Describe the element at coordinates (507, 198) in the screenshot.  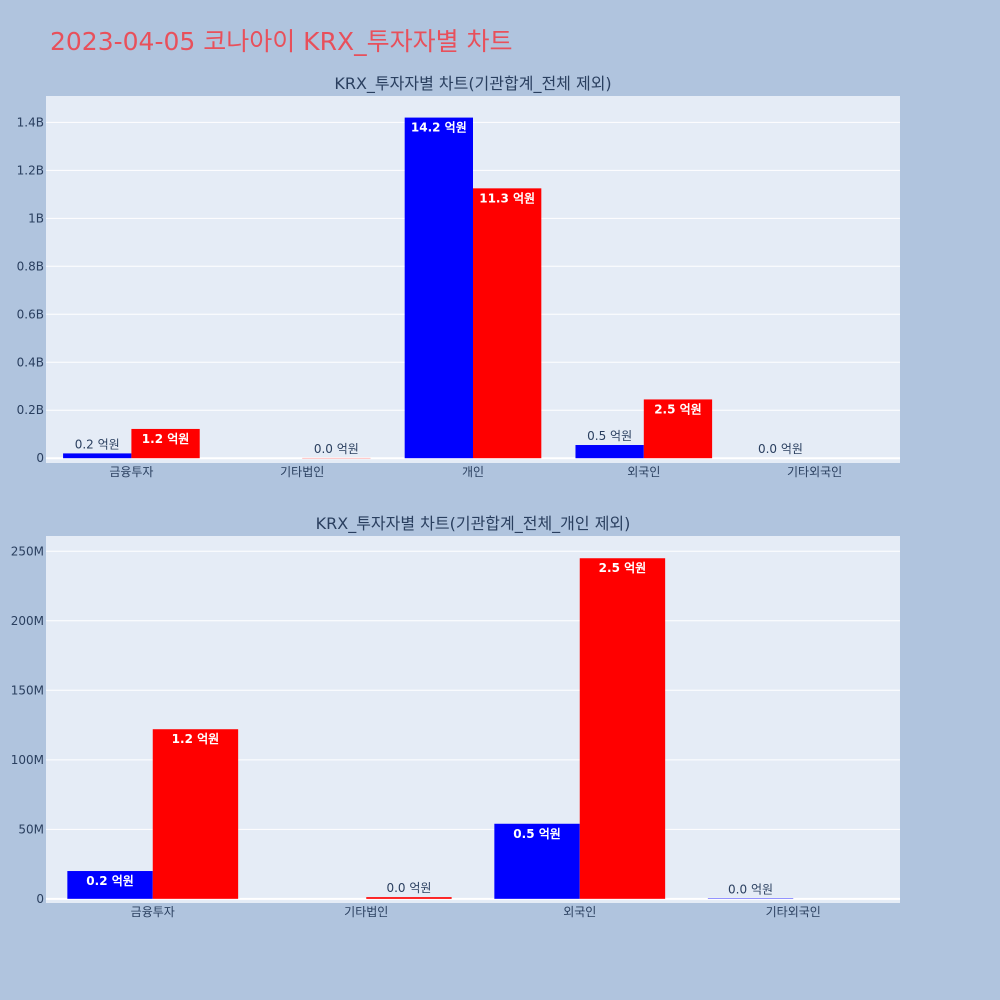
I see `bar-value-label: 11.3 억원` at that location.